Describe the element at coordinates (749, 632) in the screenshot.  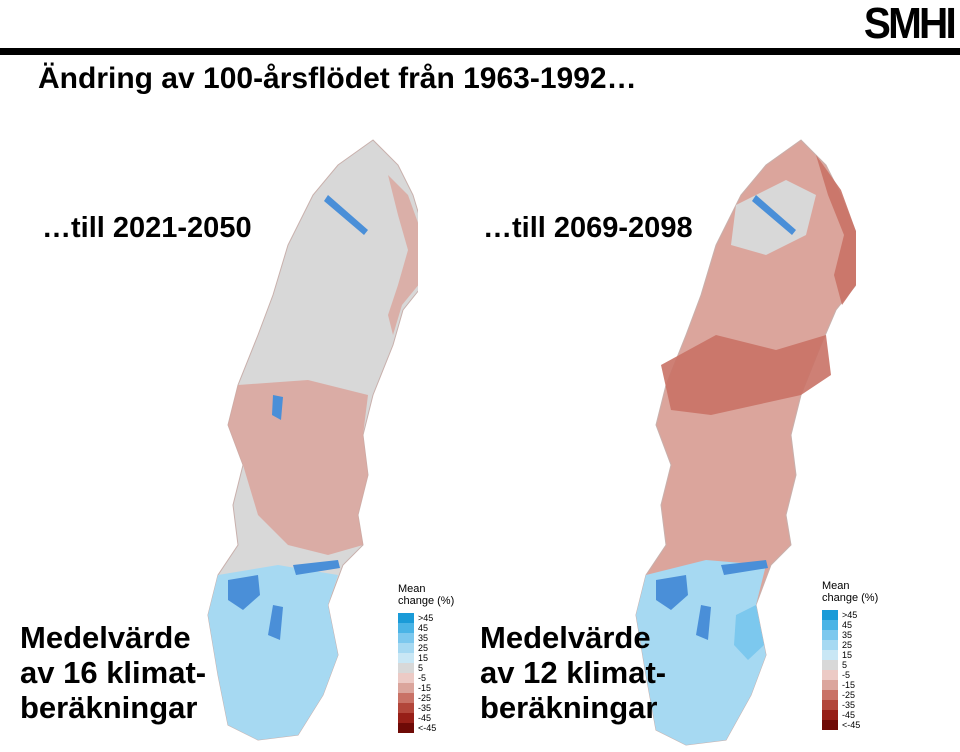
I see `increase-region-east` at that location.